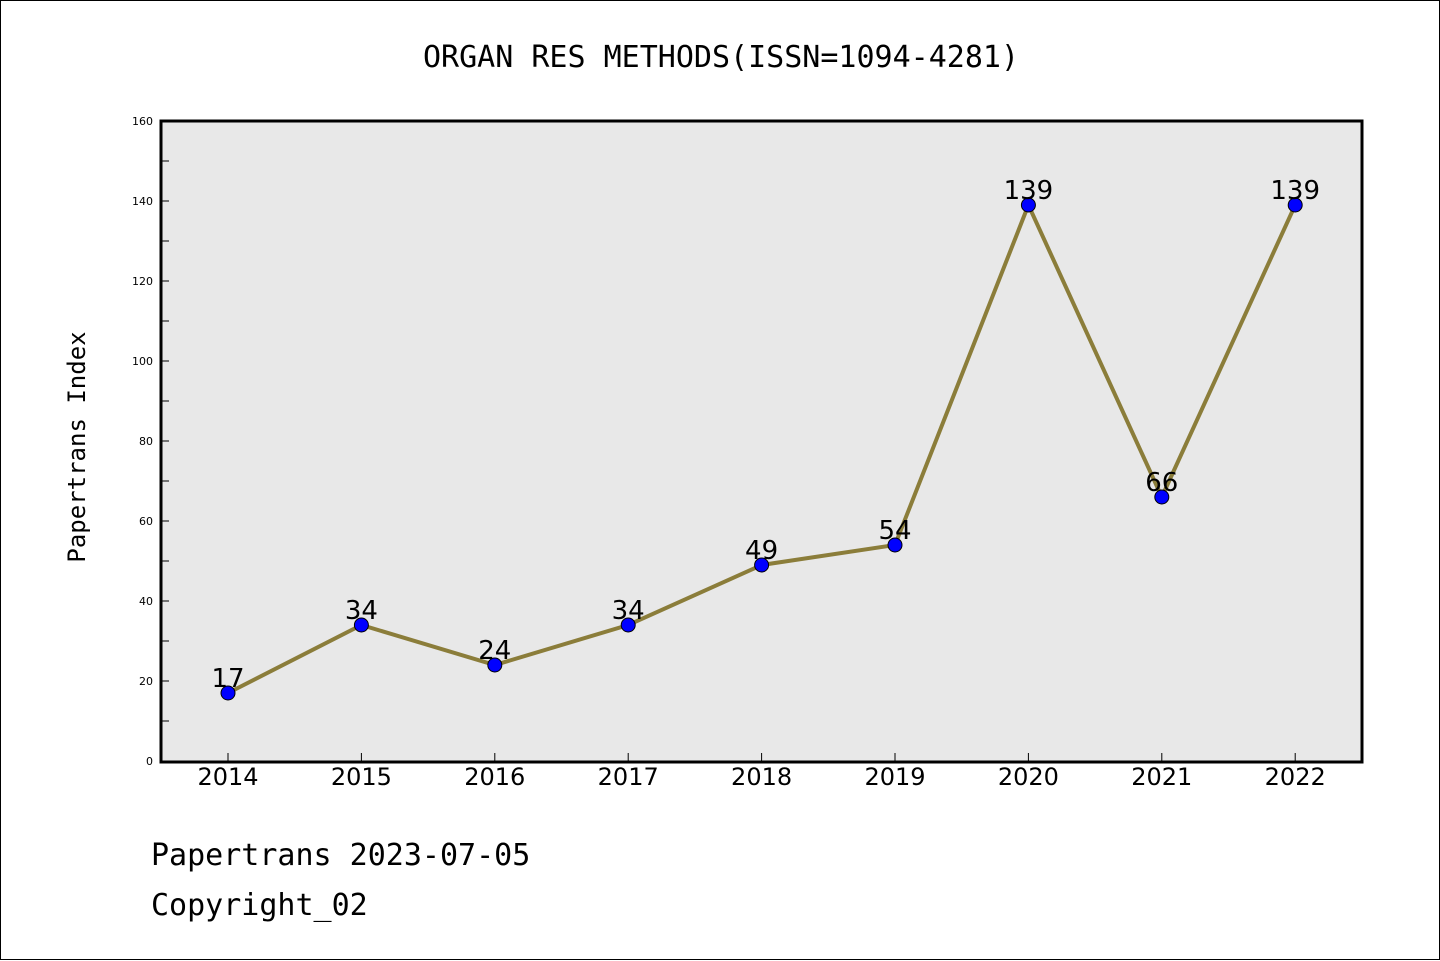  I want to click on y-tick-label: 0, so click(149, 761).